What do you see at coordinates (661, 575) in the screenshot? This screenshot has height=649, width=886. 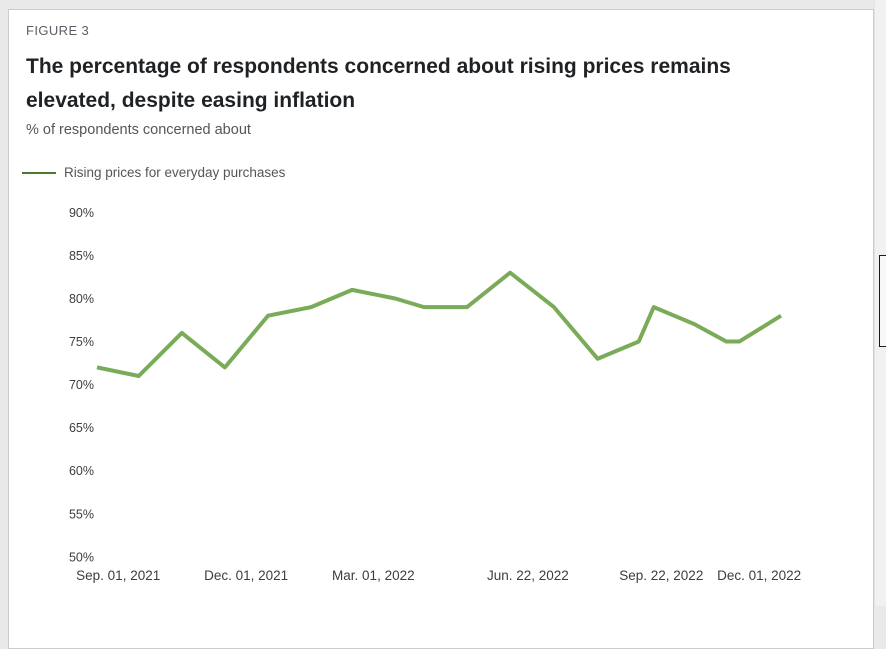 I see `x-axis-tick-label: Sep. 22, 2022` at bounding box center [661, 575].